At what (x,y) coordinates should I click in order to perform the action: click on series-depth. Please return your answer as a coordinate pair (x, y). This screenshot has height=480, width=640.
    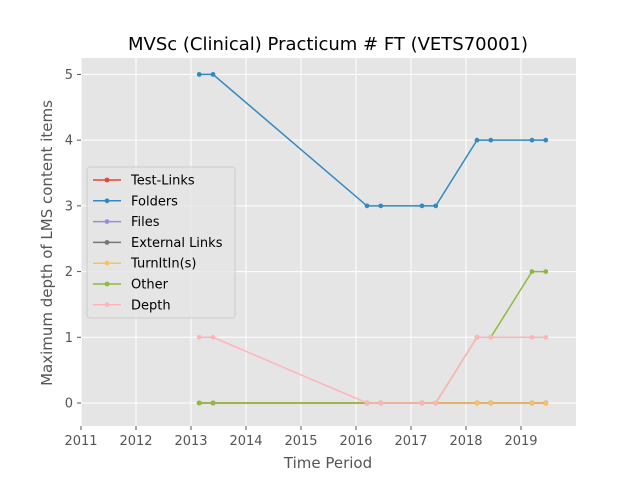
    Looking at the image, I should click on (372, 370).